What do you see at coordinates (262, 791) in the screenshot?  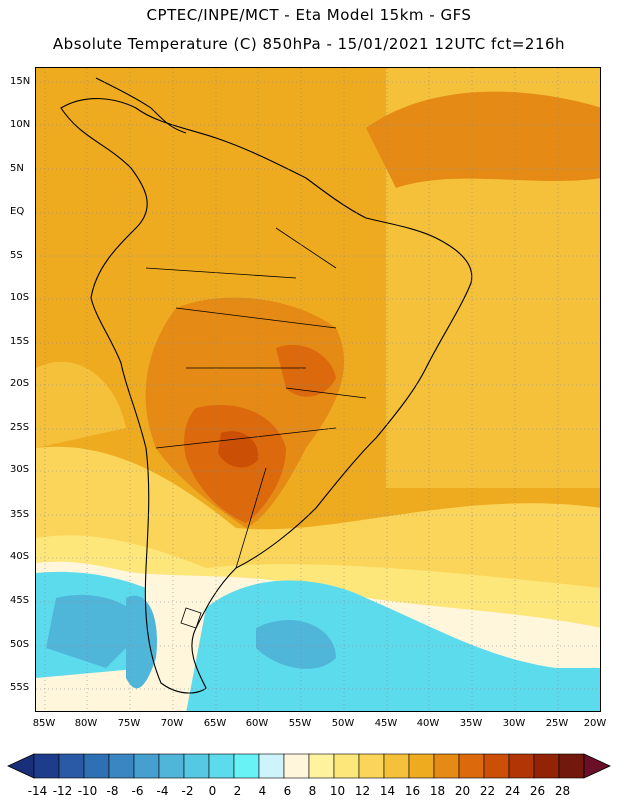 I see `colorbar-label: 4` at bounding box center [262, 791].